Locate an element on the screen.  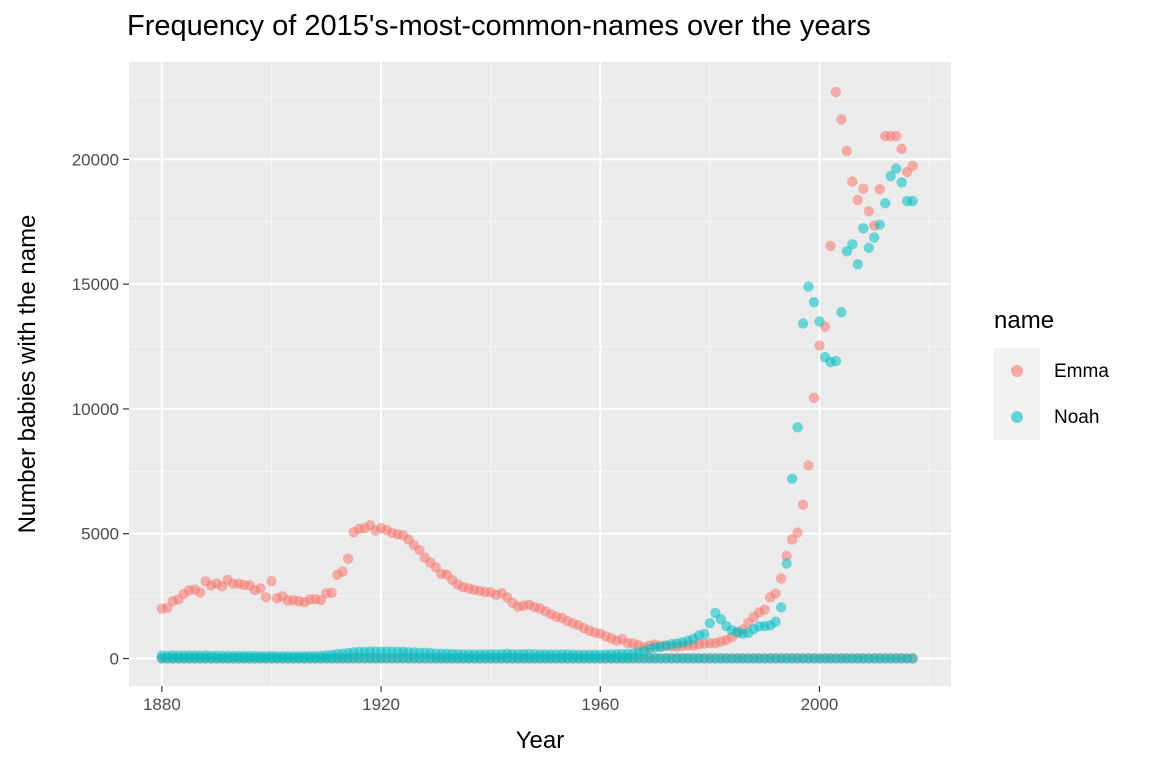
legend-label-noah: Noah is located at coordinates (1077, 417).